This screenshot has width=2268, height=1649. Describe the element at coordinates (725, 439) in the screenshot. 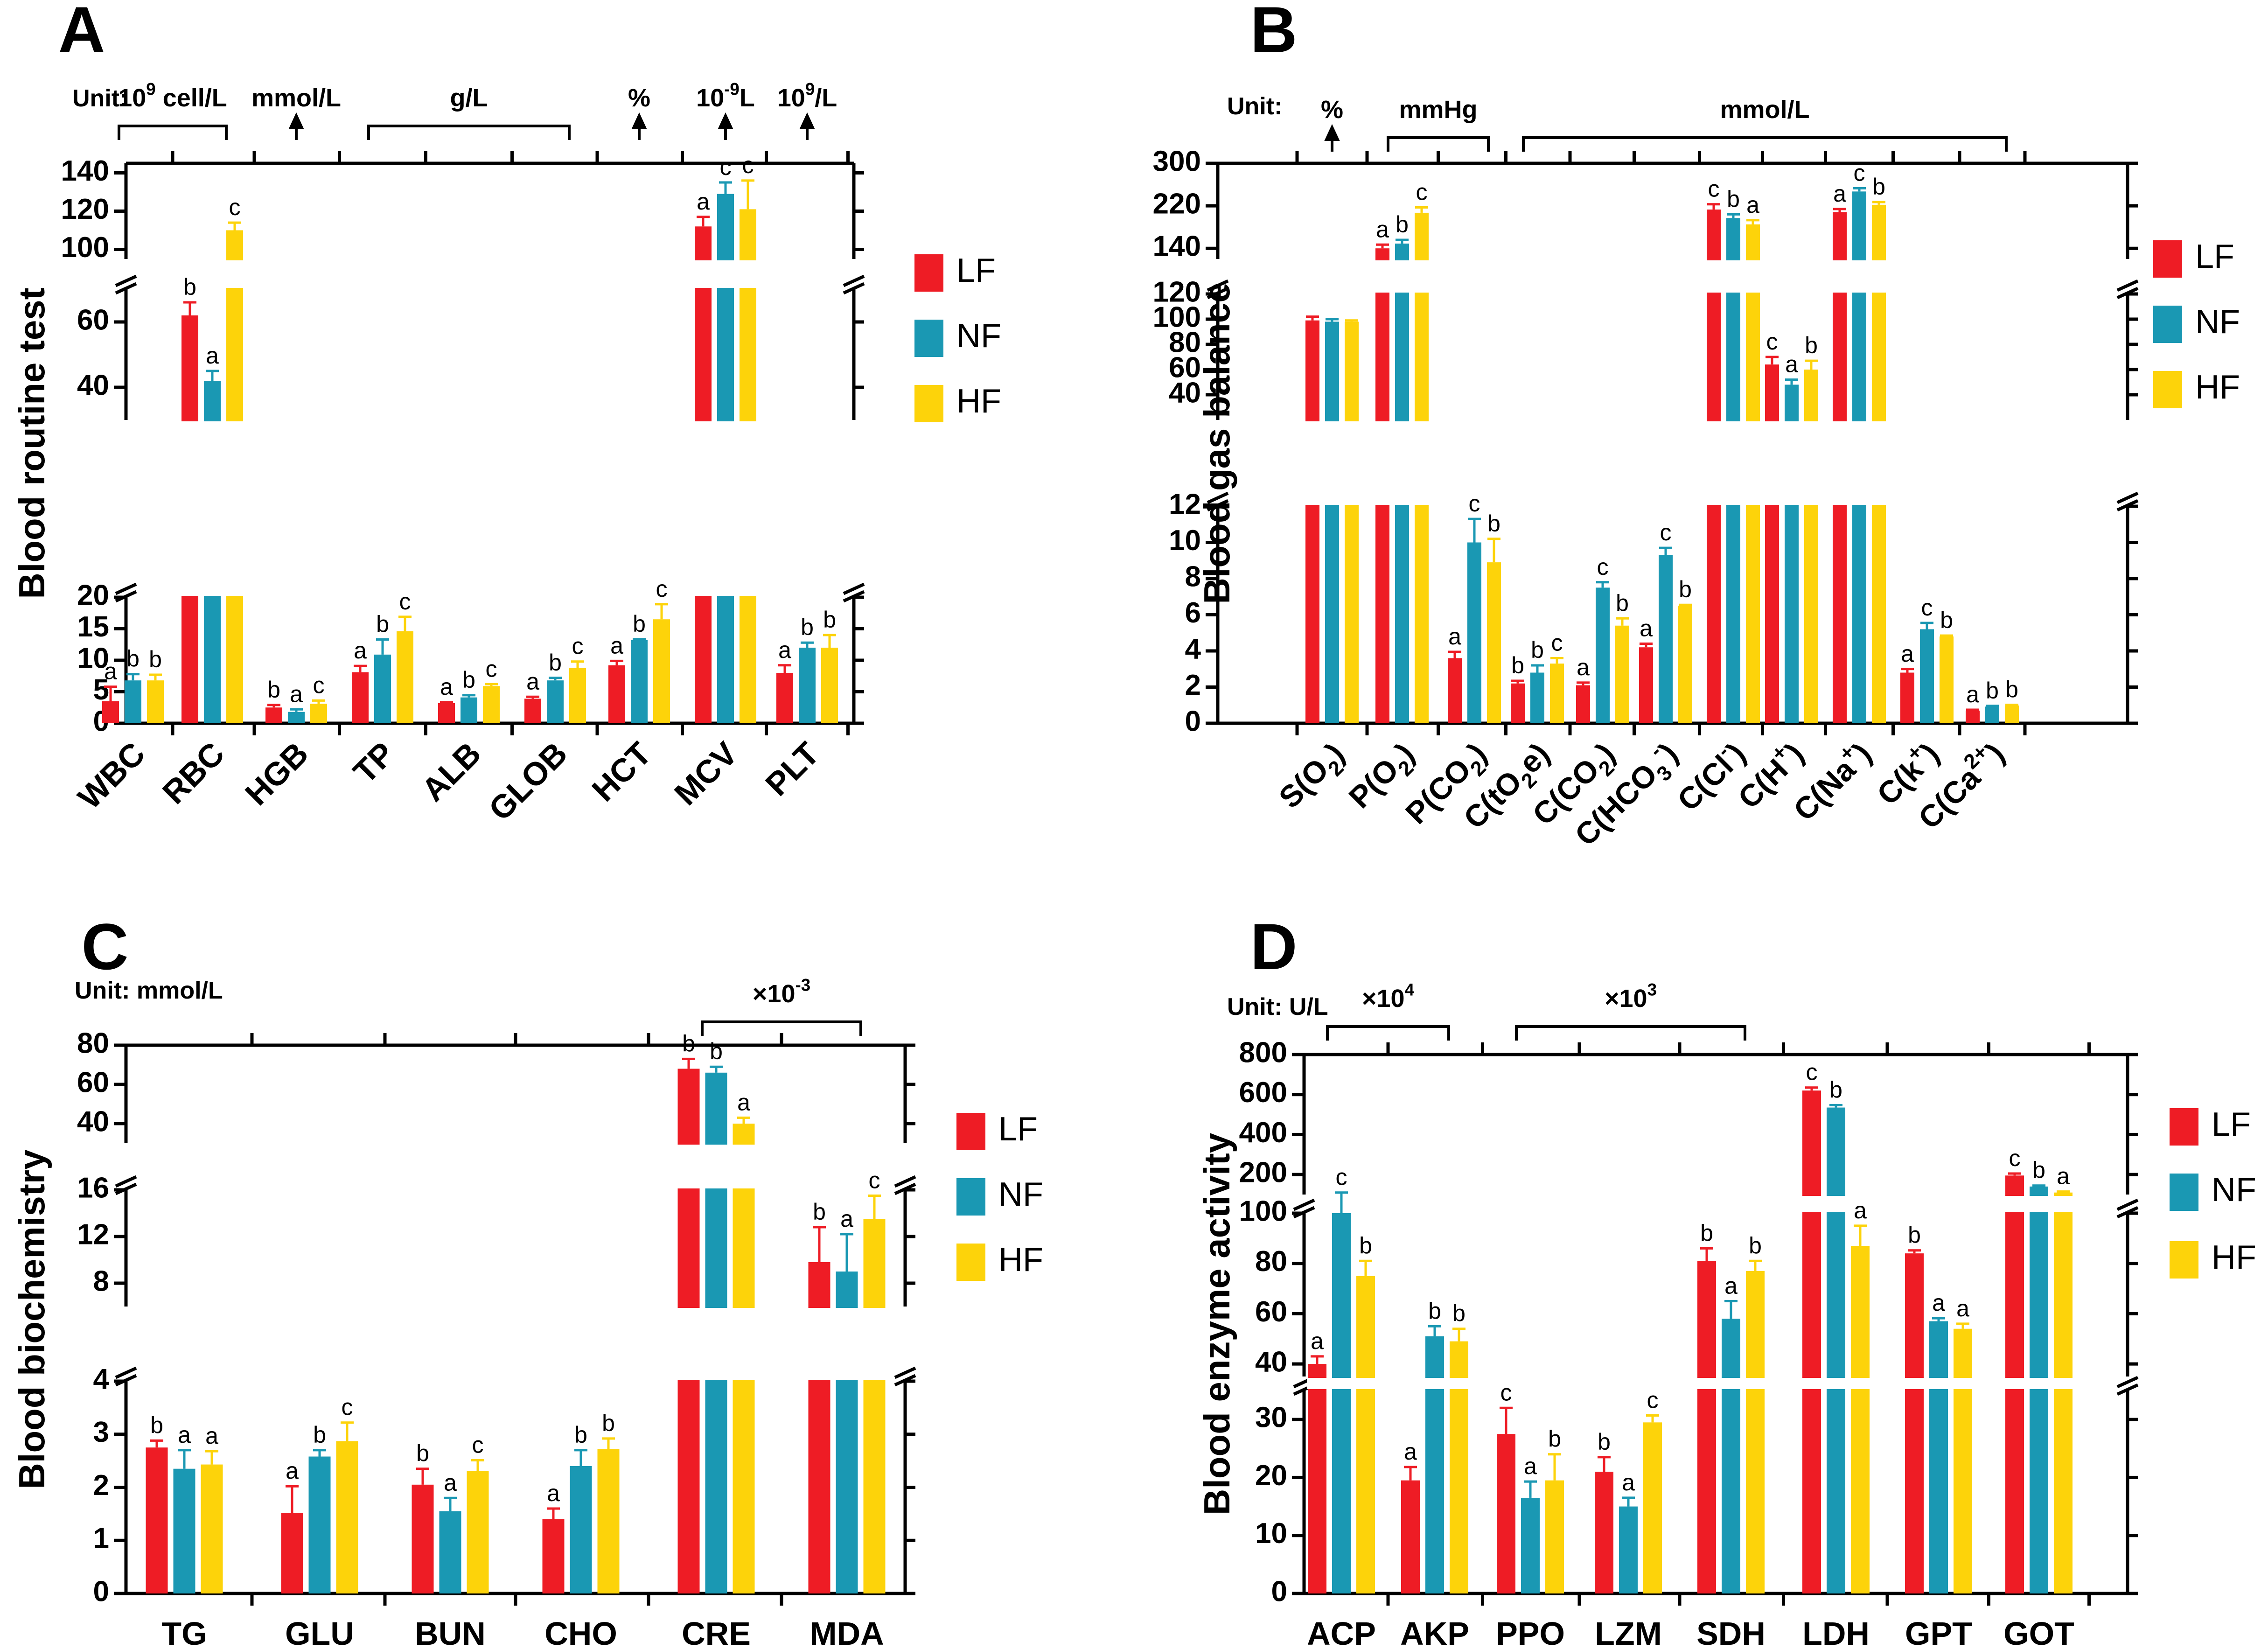

I see `bar-nf: c` at that location.